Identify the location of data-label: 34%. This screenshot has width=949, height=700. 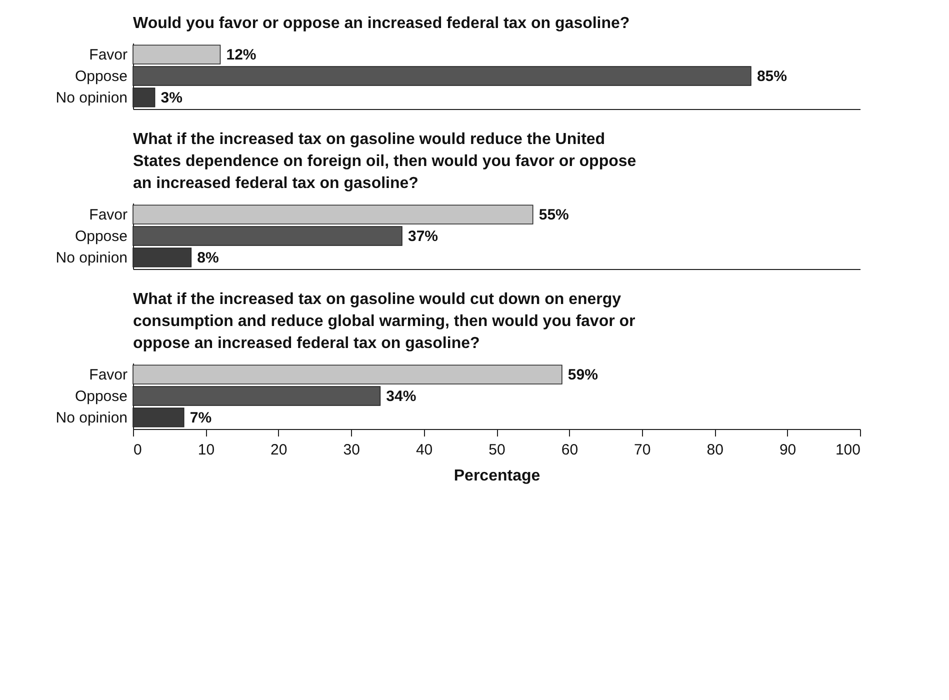
(401, 396).